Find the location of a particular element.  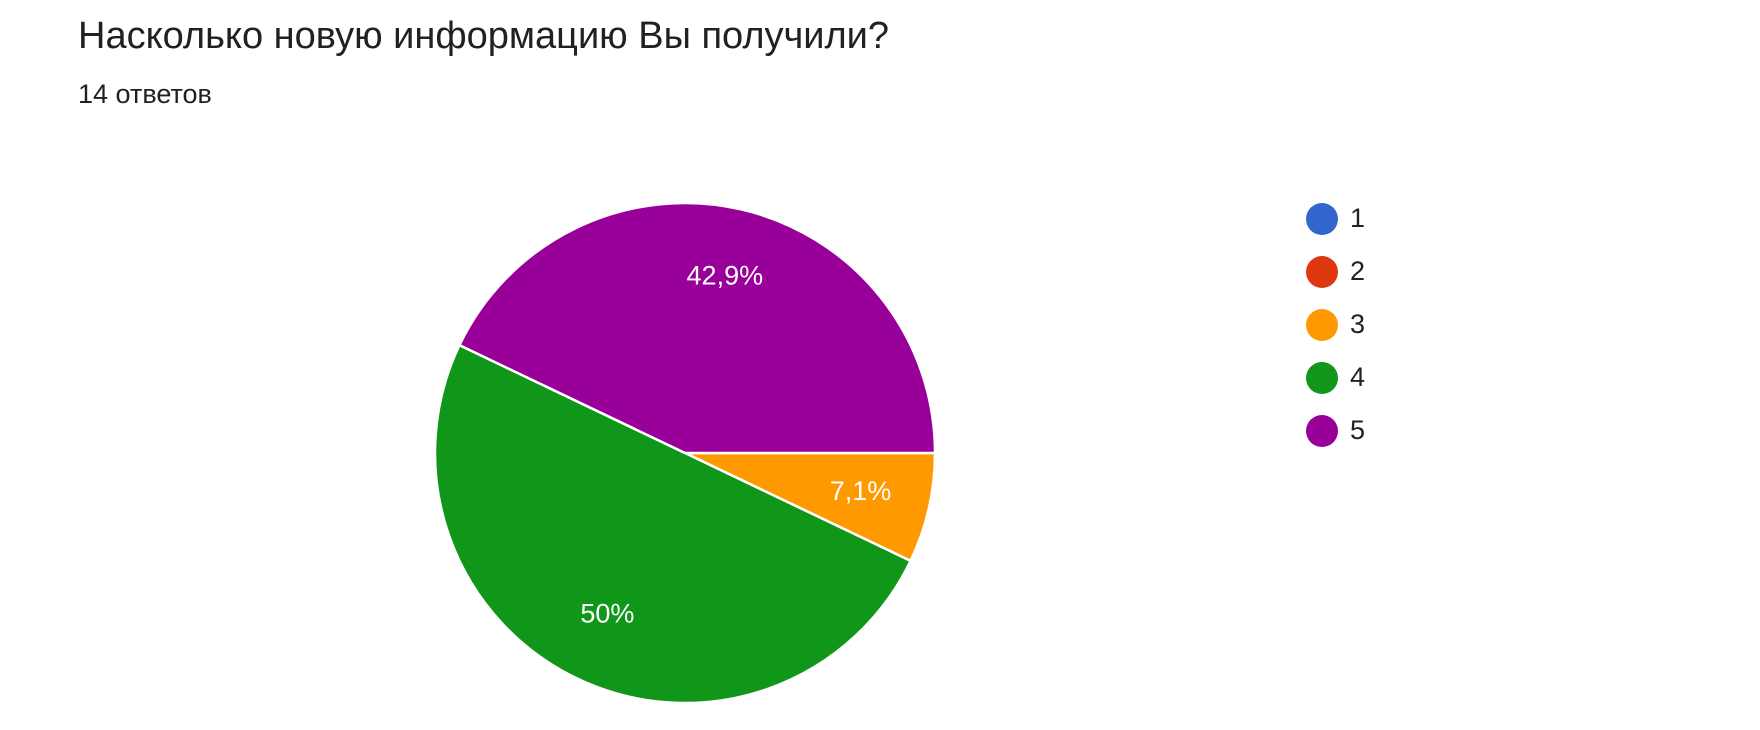

legend-label: 1 is located at coordinates (1357, 218).